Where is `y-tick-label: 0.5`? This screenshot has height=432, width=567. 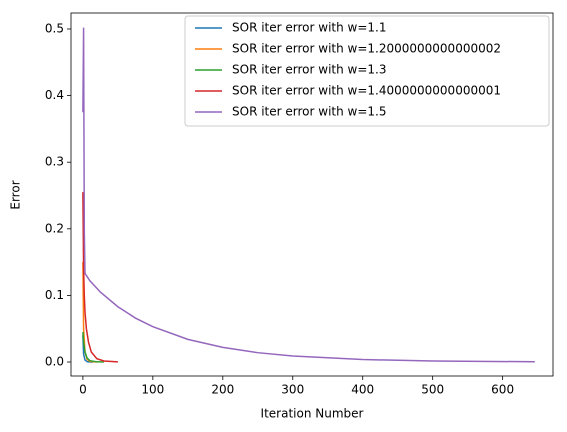 y-tick-label: 0.5 is located at coordinates (54, 28).